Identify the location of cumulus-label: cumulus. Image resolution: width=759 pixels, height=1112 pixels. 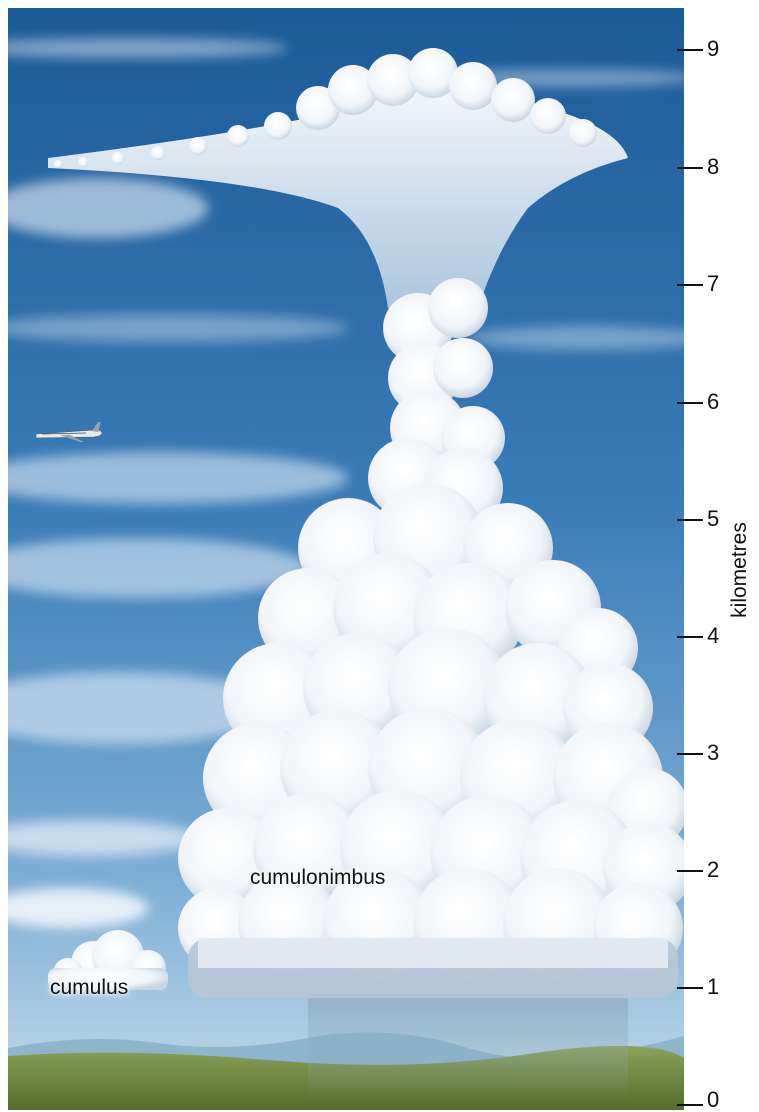
(89, 987).